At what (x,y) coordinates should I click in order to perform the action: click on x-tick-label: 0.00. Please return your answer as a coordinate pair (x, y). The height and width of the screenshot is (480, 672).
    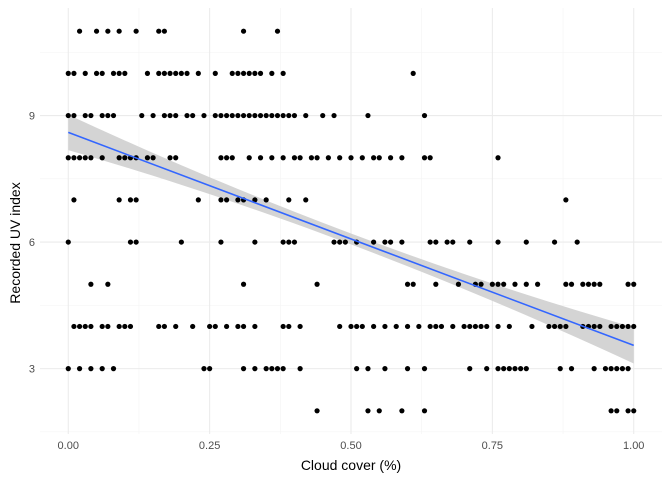
    Looking at the image, I should click on (68, 446).